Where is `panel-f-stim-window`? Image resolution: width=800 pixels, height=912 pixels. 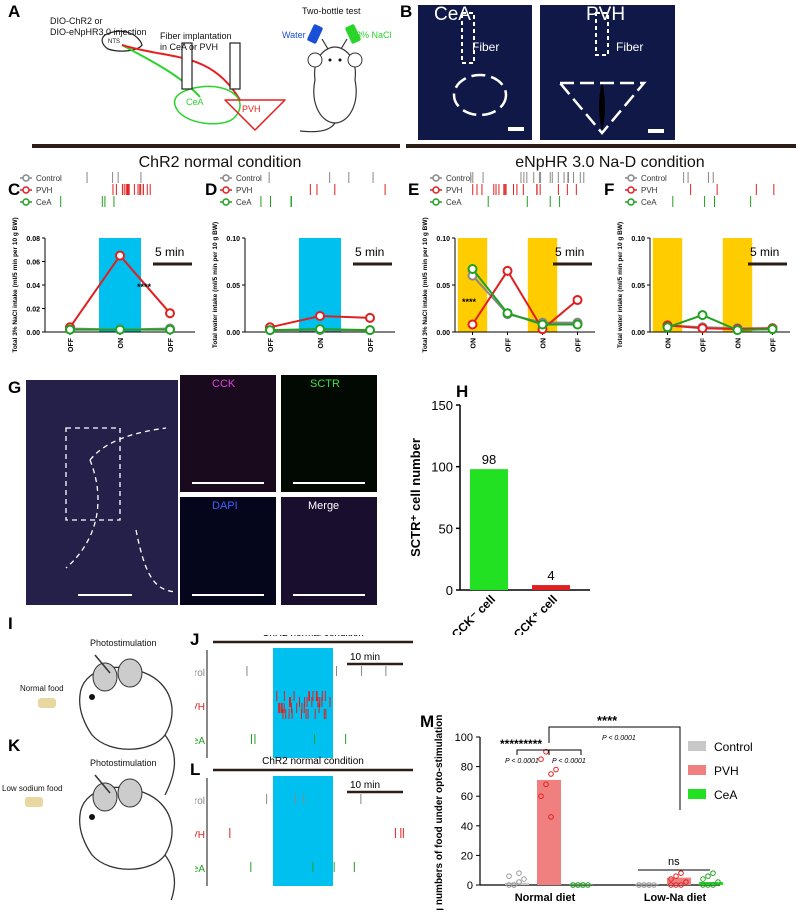
panel-f-stim-window is located at coordinates (667, 285).